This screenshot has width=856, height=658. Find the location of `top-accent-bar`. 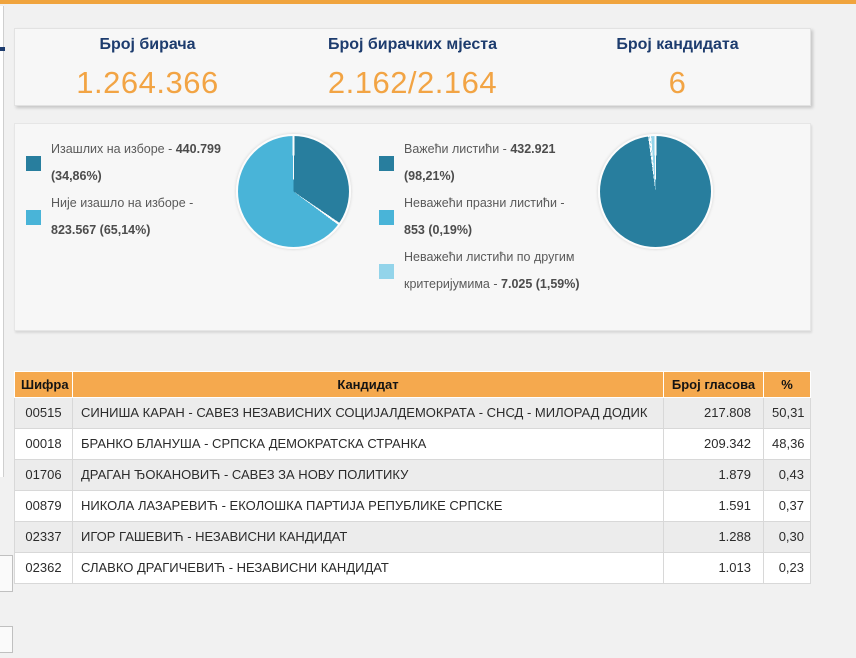

top-accent-bar is located at coordinates (428, 2).